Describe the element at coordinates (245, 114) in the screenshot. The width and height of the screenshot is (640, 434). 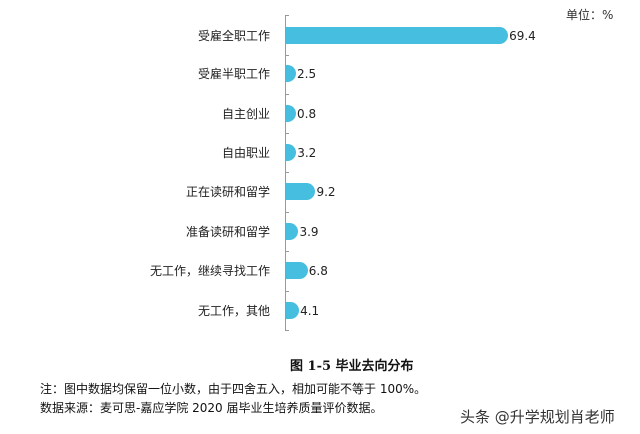
I see `category-label: 自主创业` at that location.